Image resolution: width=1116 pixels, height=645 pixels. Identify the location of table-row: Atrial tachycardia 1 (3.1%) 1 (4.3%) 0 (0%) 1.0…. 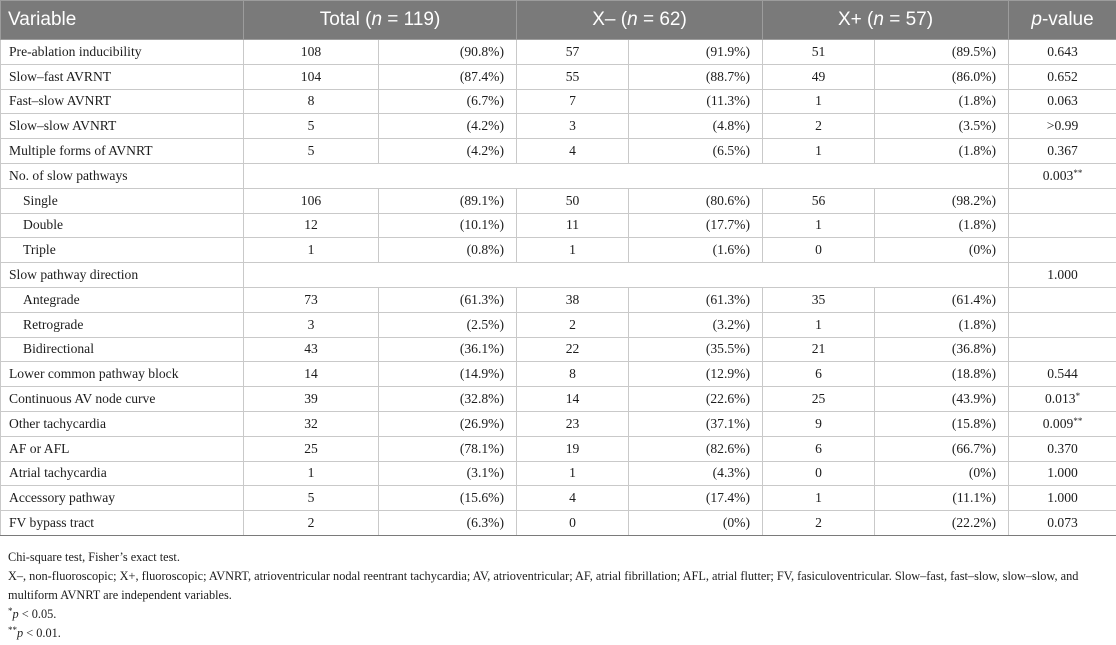
(558, 473).